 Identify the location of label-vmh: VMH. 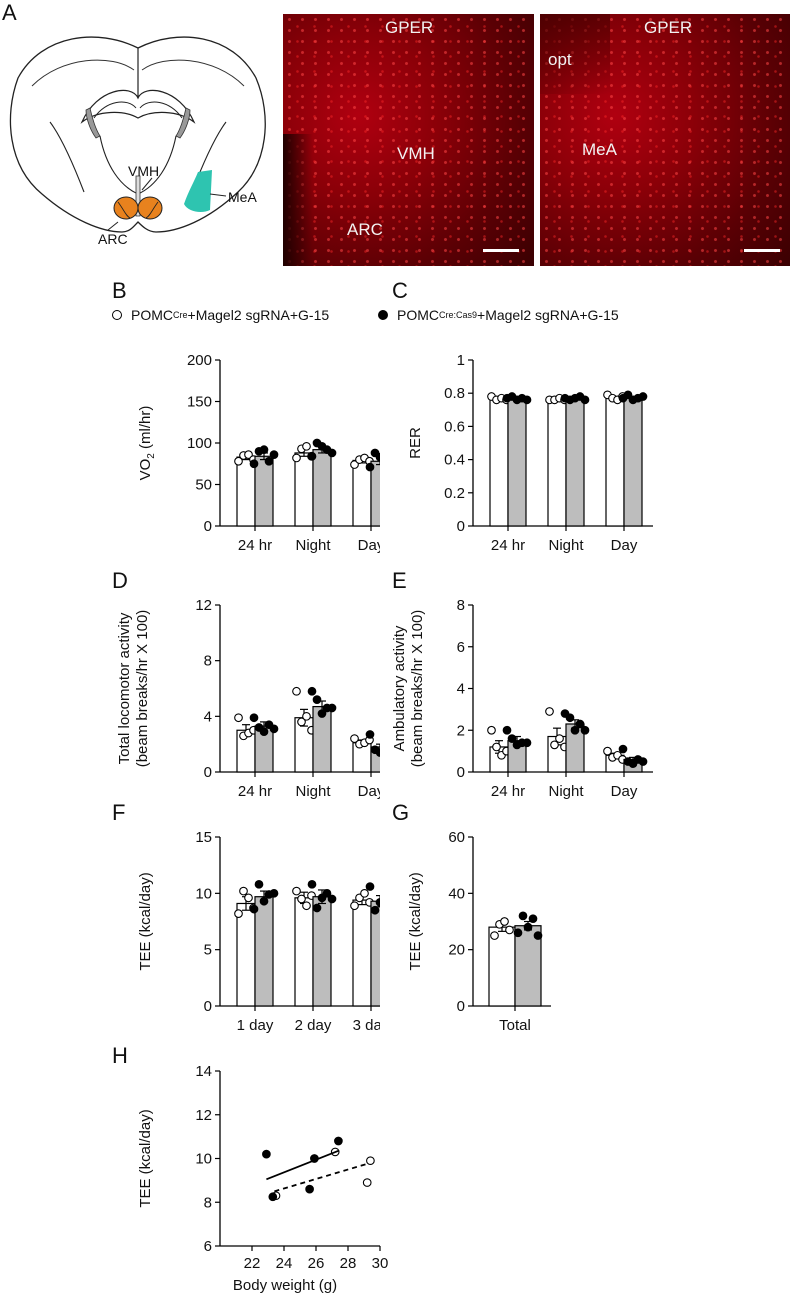
(143, 171).